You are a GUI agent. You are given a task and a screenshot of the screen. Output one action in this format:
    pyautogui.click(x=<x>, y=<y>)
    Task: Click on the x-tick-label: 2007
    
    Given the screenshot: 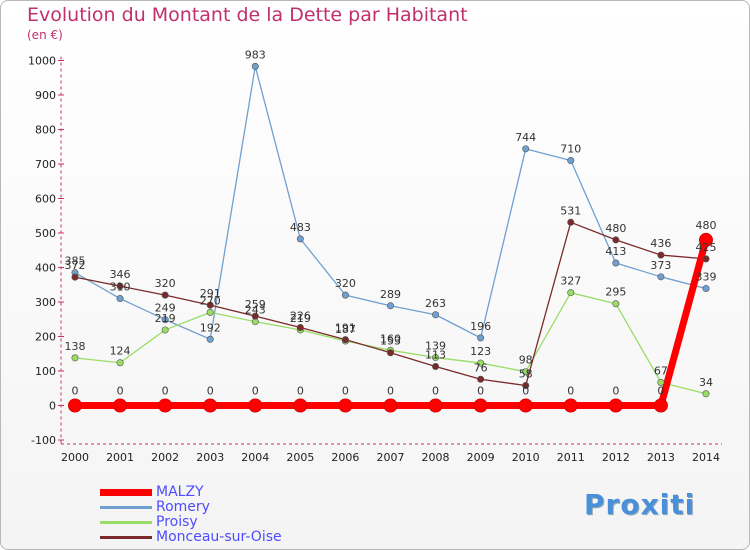 What is the action you would take?
    pyautogui.click(x=390, y=457)
    